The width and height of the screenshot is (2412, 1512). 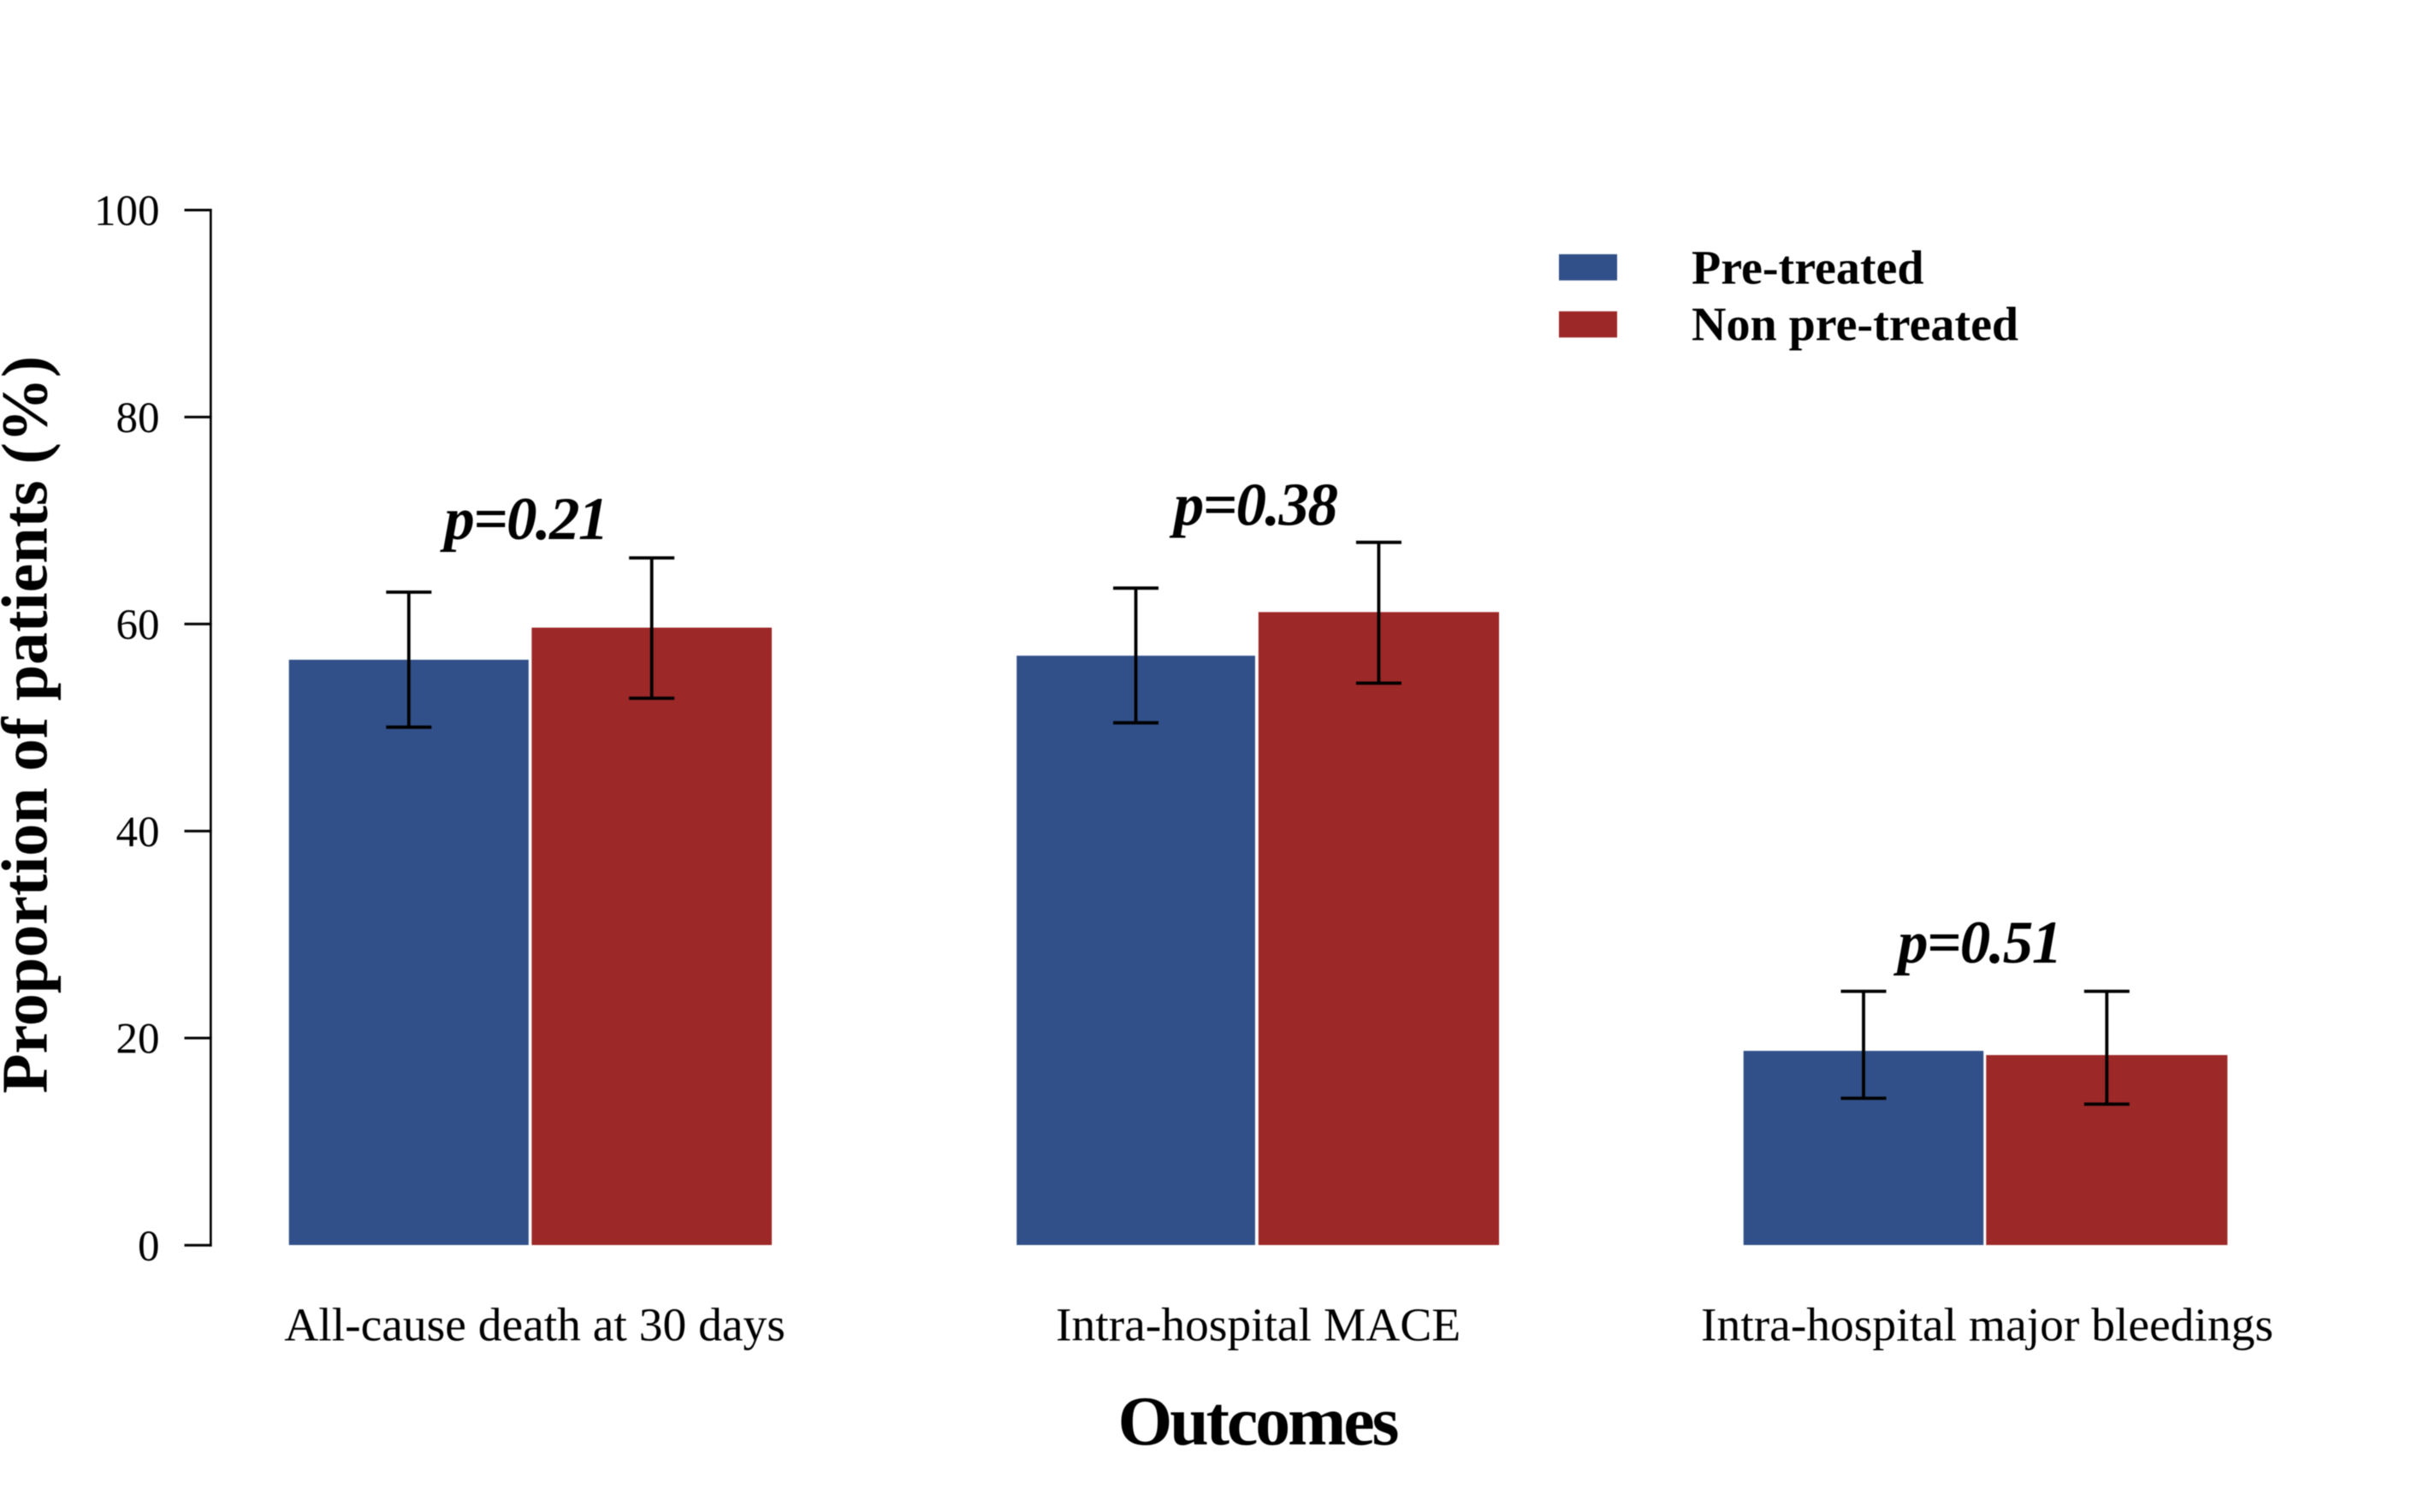 What do you see at coordinates (1987, 1325) in the screenshot?
I see `svg-text: Intra-hospital major bleedings` at bounding box center [1987, 1325].